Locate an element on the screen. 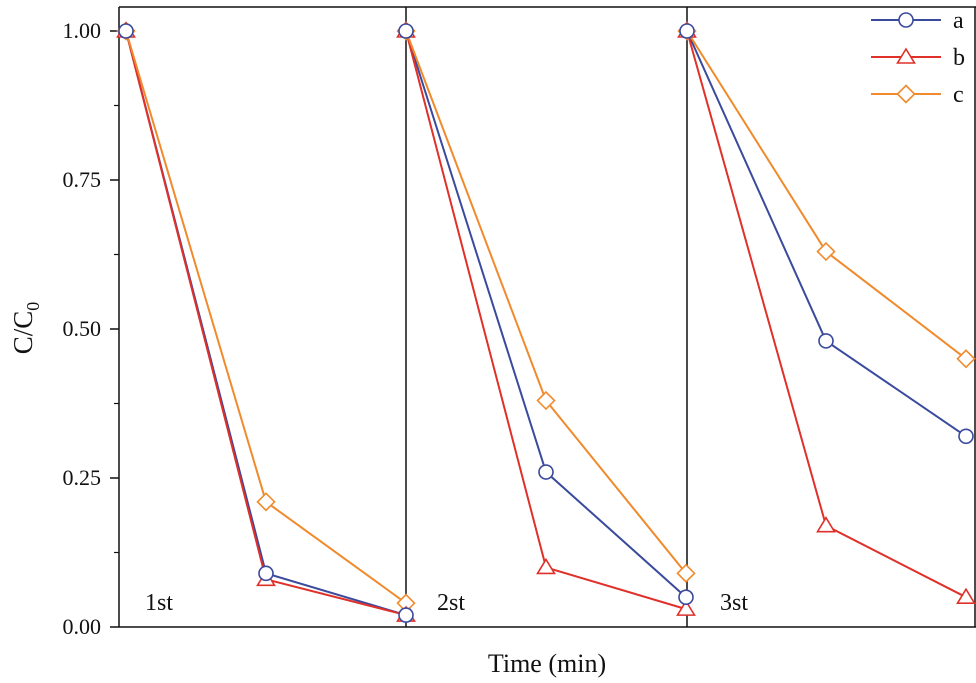 The image size is (976, 683). y-tick-label: 1.00 is located at coordinates (82, 30).